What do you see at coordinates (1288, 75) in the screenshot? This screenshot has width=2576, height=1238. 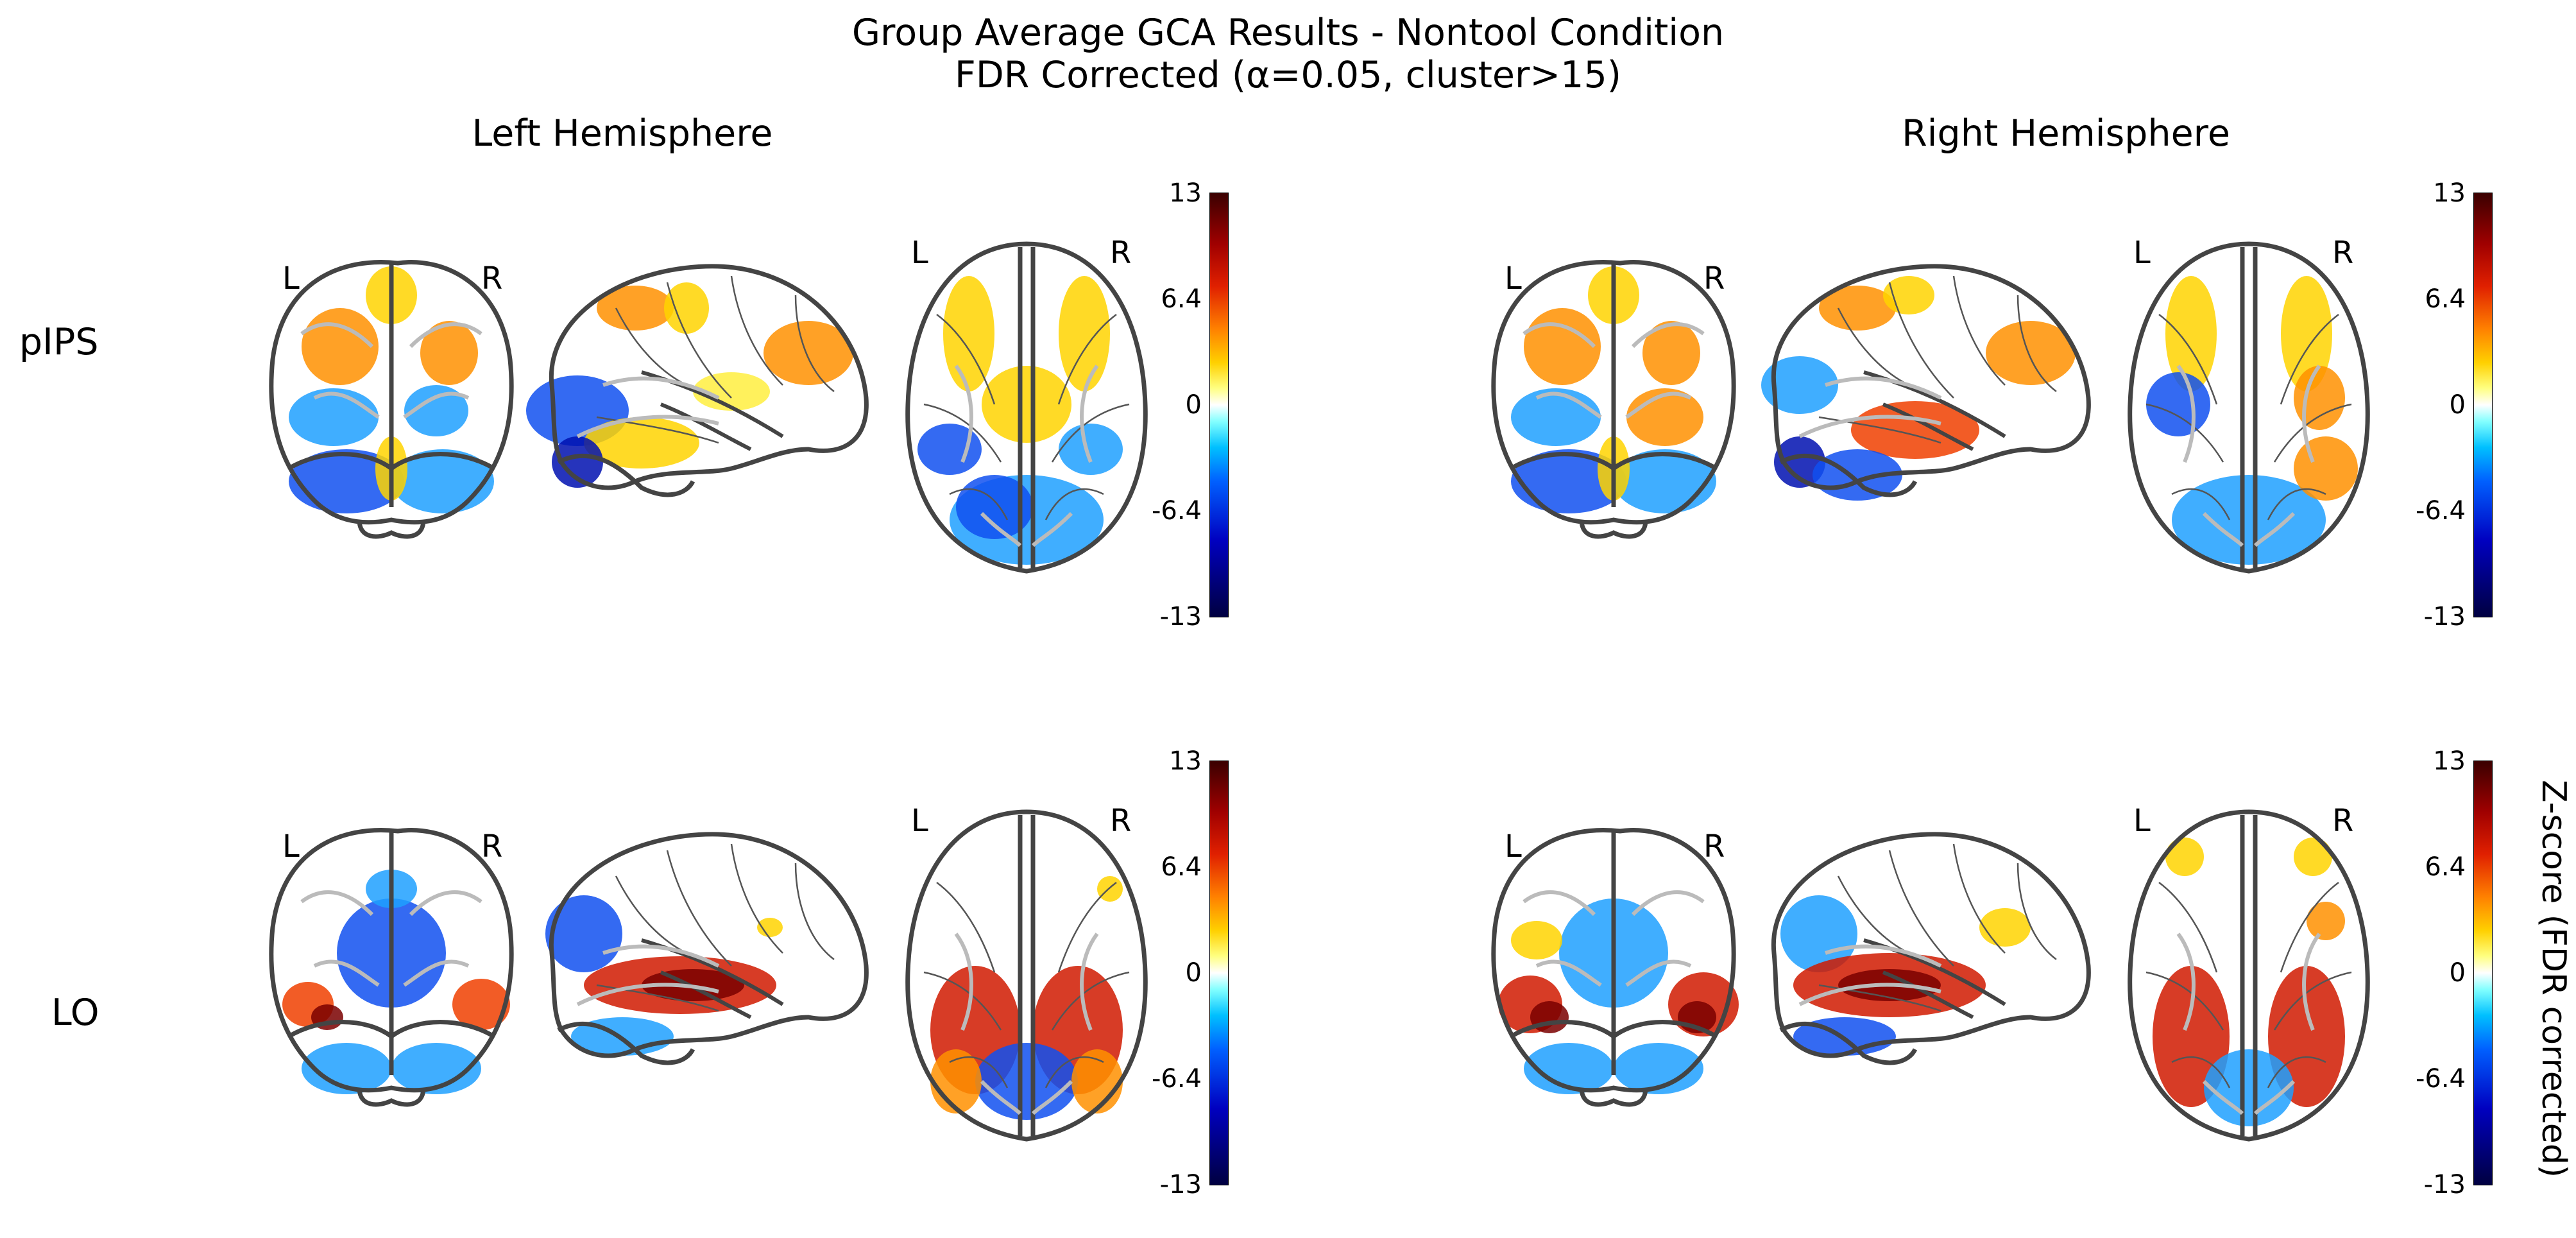 I see `figure-subtitle: FDR Corrected (α=0.05, cluster>15)` at bounding box center [1288, 75].